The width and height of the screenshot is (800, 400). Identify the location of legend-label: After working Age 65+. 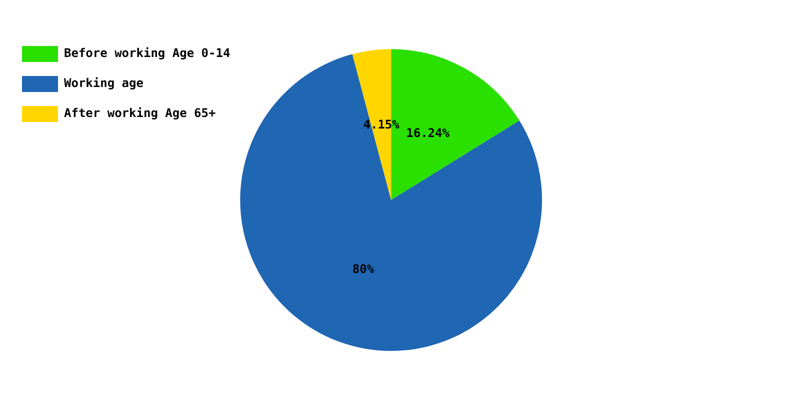
(140, 113).